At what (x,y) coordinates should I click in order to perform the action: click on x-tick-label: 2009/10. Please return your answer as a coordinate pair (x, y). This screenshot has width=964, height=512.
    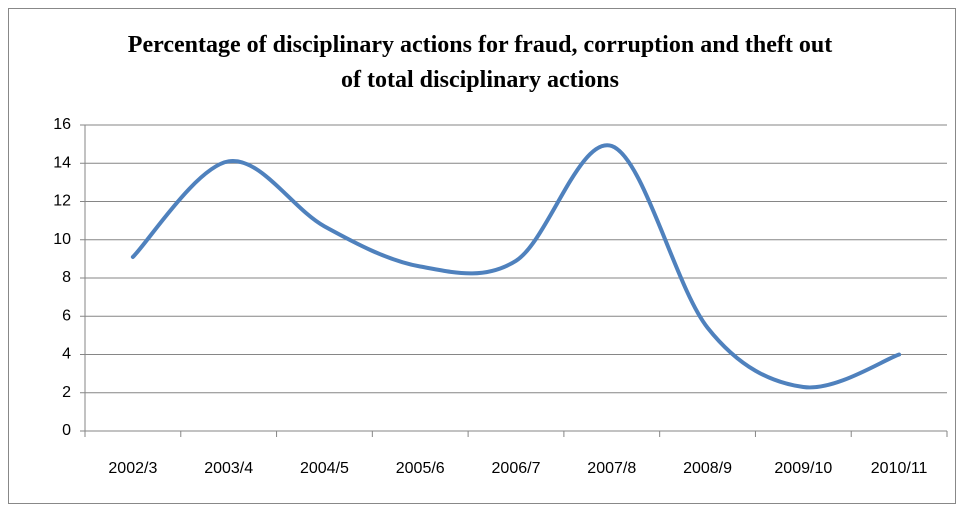
    Looking at the image, I should click on (803, 468).